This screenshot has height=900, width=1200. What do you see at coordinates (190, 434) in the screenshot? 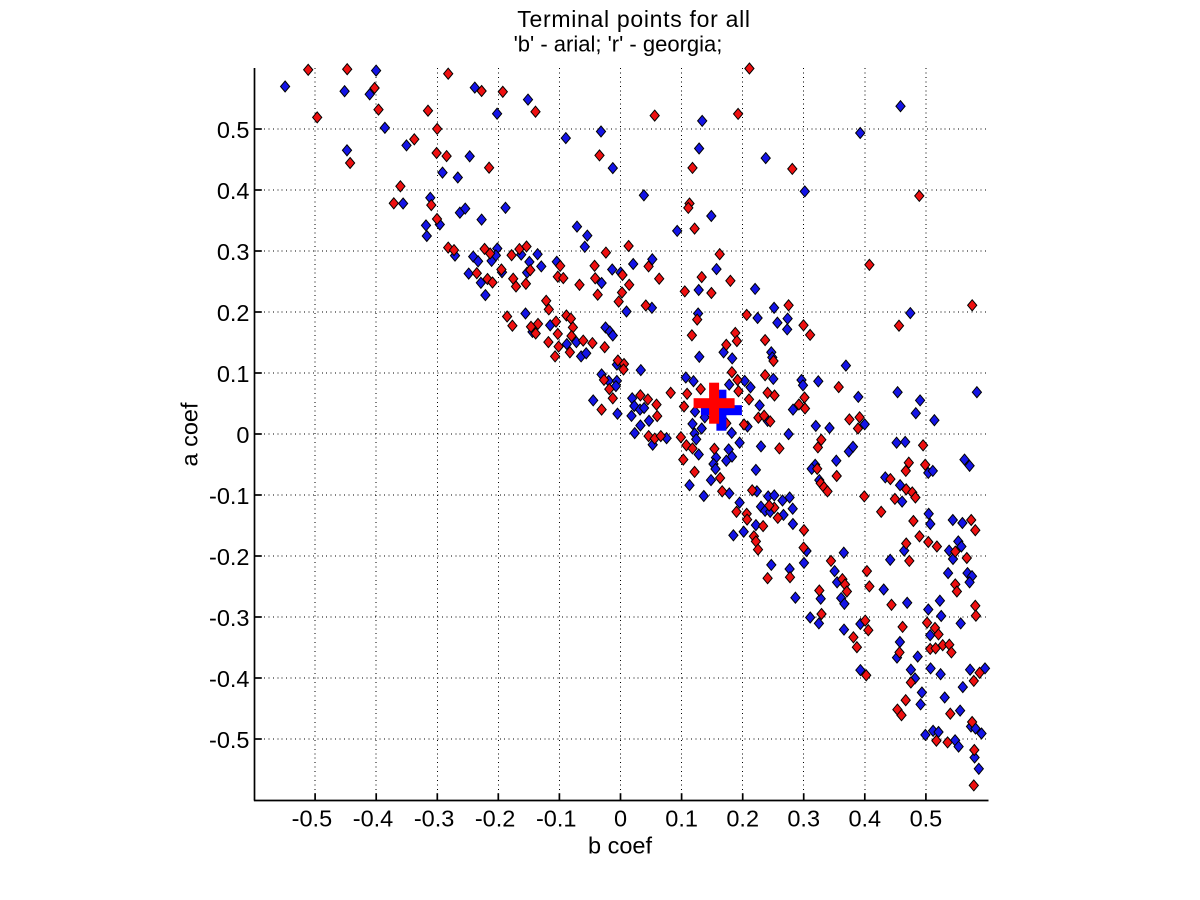
I see `svg-text: a coef` at bounding box center [190, 434].